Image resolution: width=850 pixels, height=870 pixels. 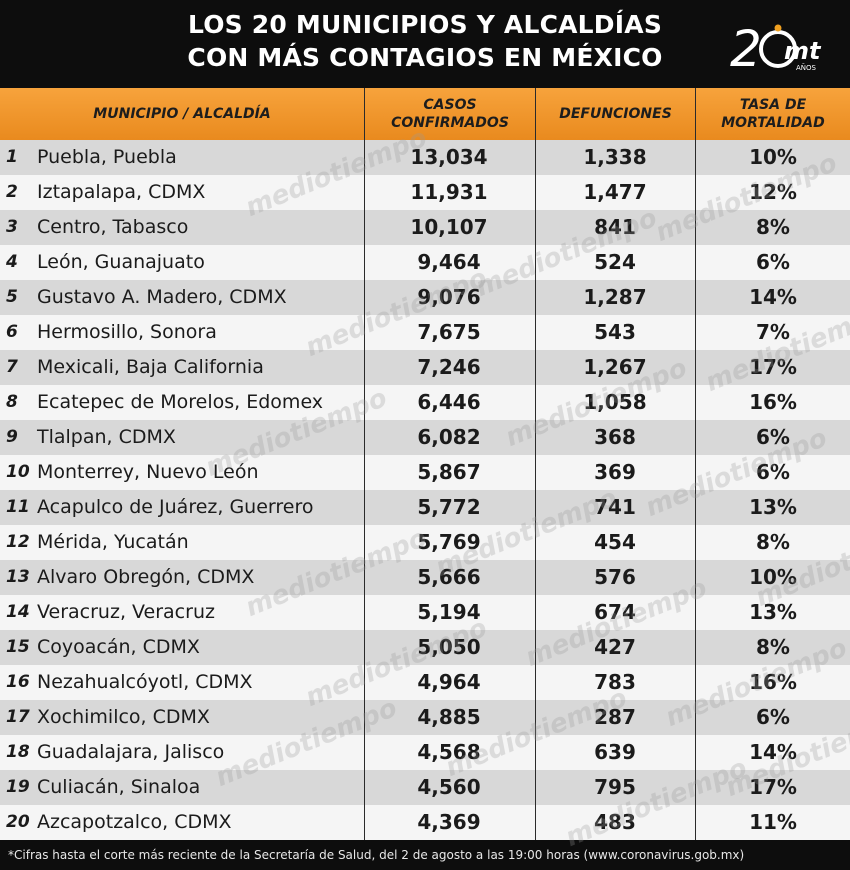 I want to click on column-header-municipio: MUNICIPIO / ALCALDÍA, so click(x=182, y=114).